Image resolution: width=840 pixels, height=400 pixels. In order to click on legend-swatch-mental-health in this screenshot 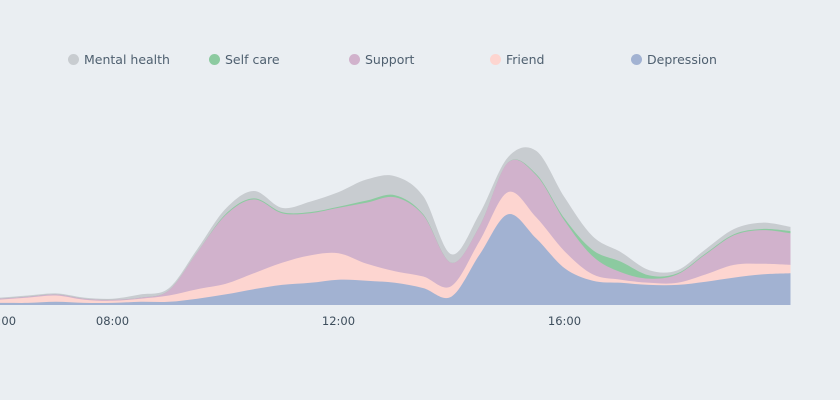, I will do `click(73, 59)`.